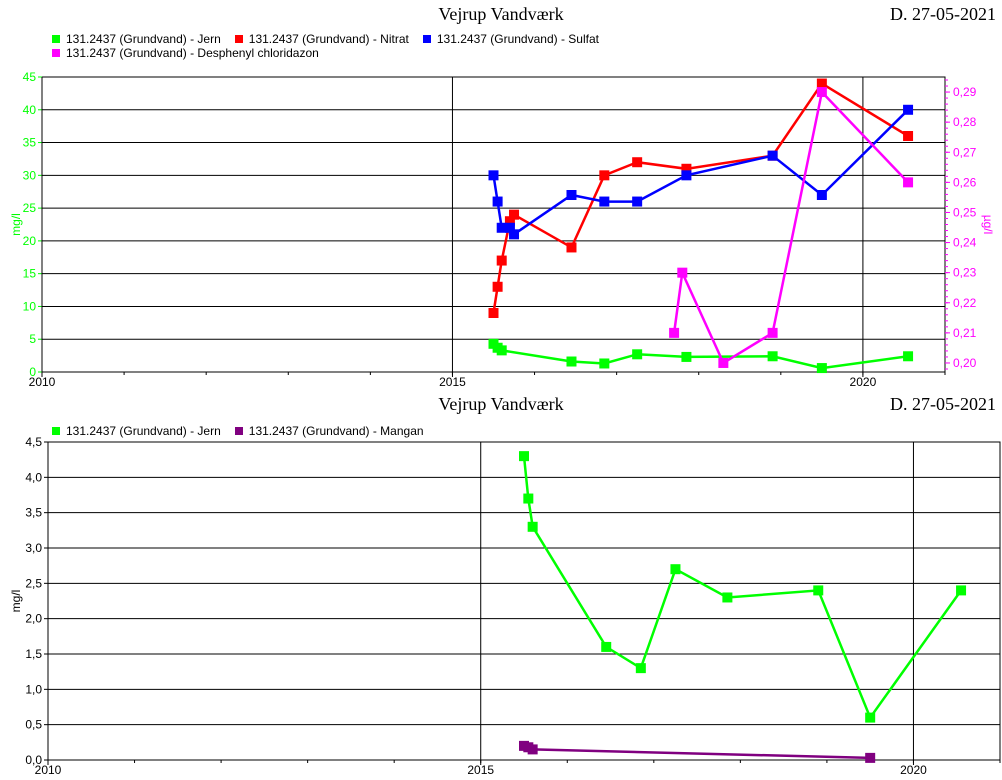  Describe the element at coordinates (33, 513) in the screenshot. I see `y-tick-label: 3,5` at that location.